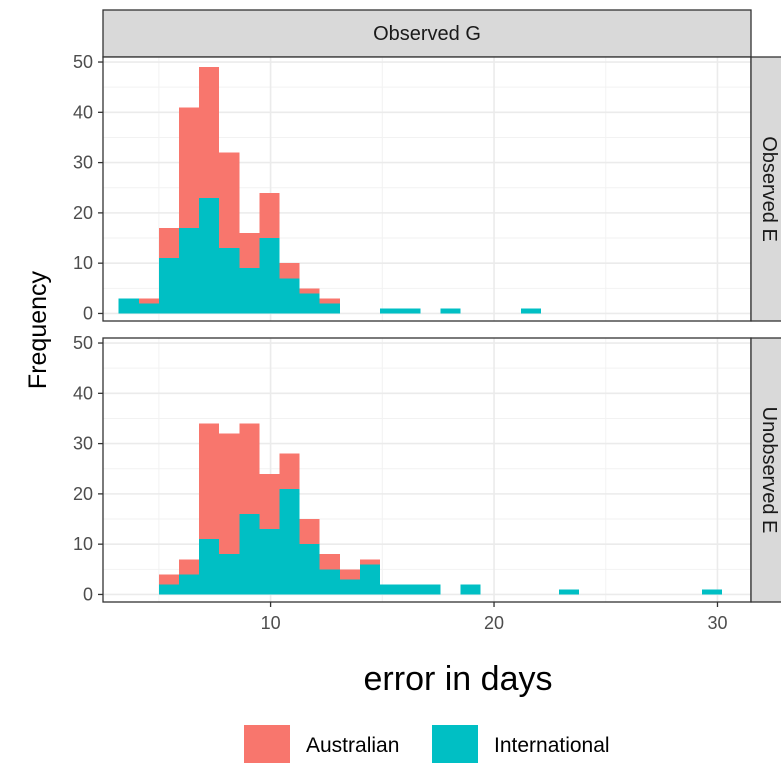  I want to click on legend: Australian International, so click(427, 744).